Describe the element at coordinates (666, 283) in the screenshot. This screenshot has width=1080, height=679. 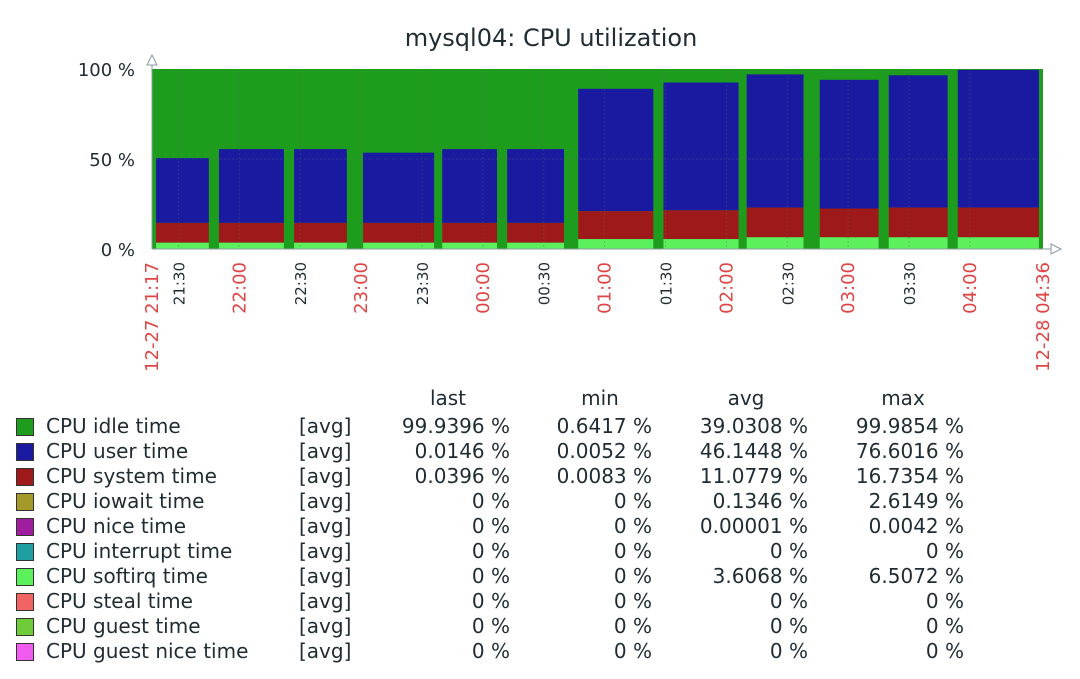
I see `x-tick-label: 01:30` at that location.